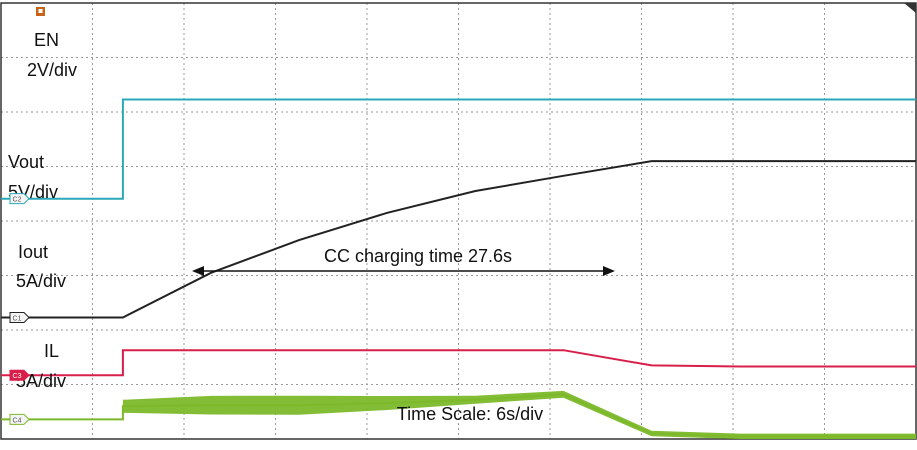 The height and width of the screenshot is (450, 917). What do you see at coordinates (52, 70) in the screenshot?
I see `scale-en: 2V/div` at bounding box center [52, 70].